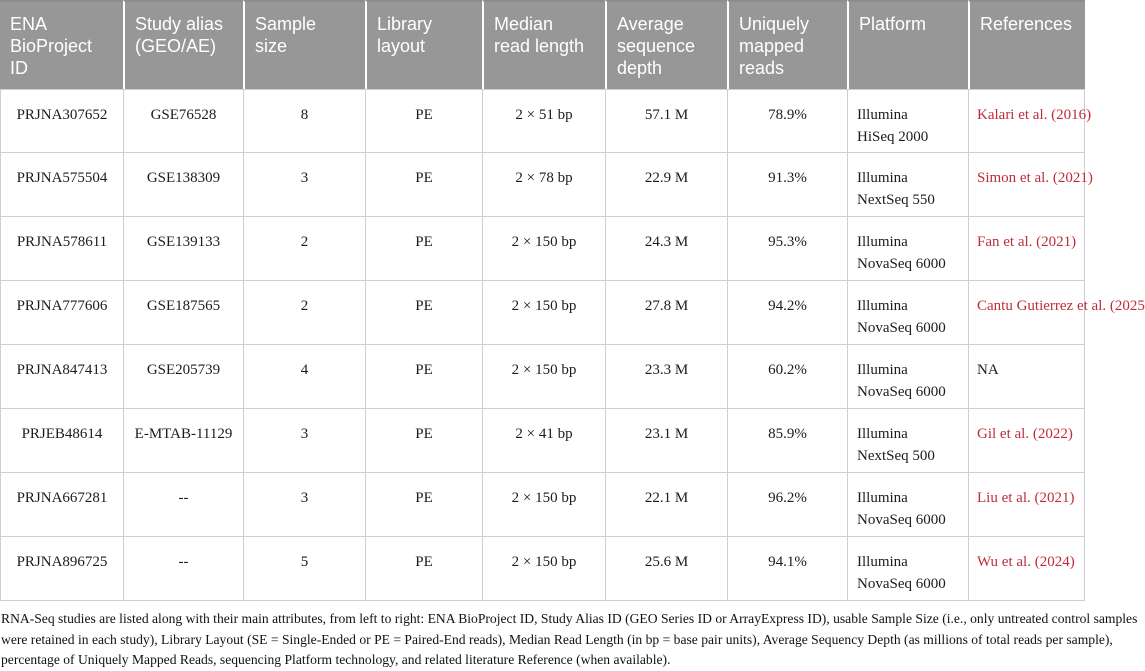 Image resolution: width=1145 pixels, height=671 pixels. I want to click on cell-mapped-reads: 94.2%, so click(787, 313).